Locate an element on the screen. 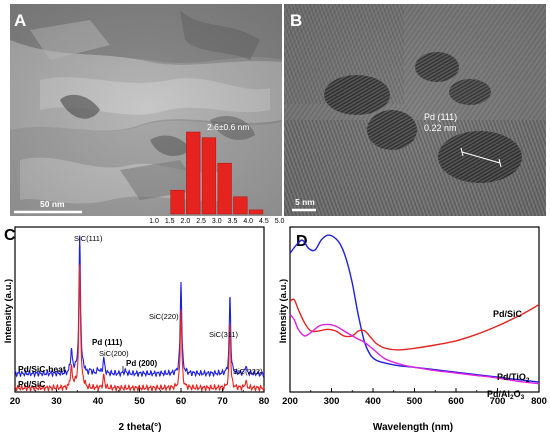  histogram-tick-label: 3.5 is located at coordinates (233, 221).